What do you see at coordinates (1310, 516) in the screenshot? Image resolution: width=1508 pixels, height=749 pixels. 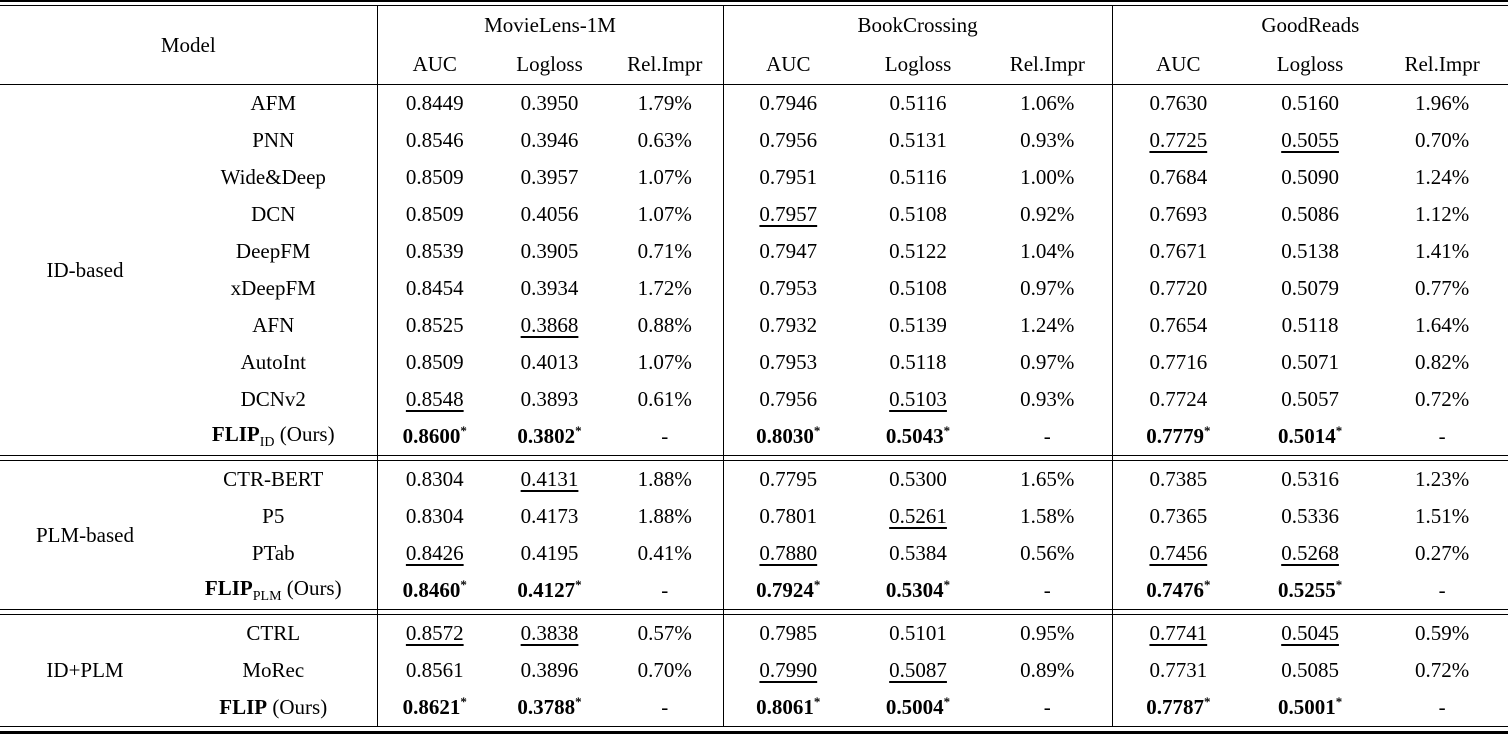 I see `metric-value: 0.5336` at bounding box center [1310, 516].